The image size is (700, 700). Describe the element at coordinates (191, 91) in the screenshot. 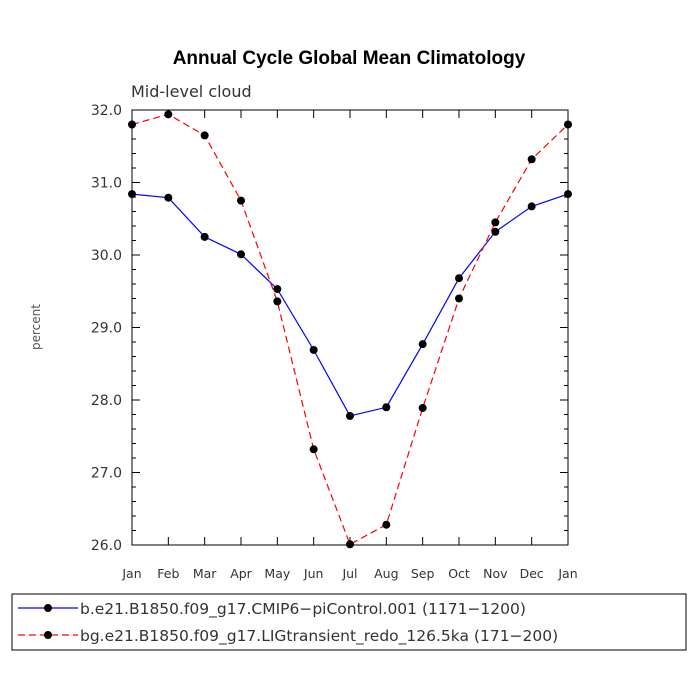

I see `chart-subtitle: Mid-level cloud` at that location.